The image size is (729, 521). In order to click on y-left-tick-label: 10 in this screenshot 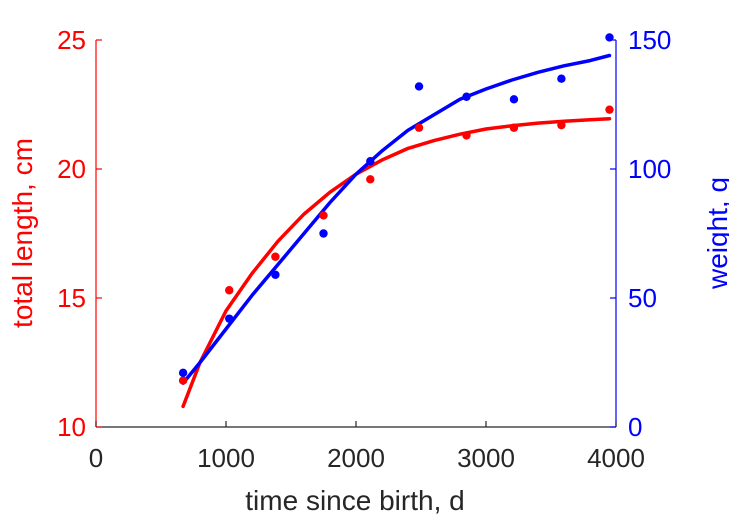, I will do `click(71, 427)`.